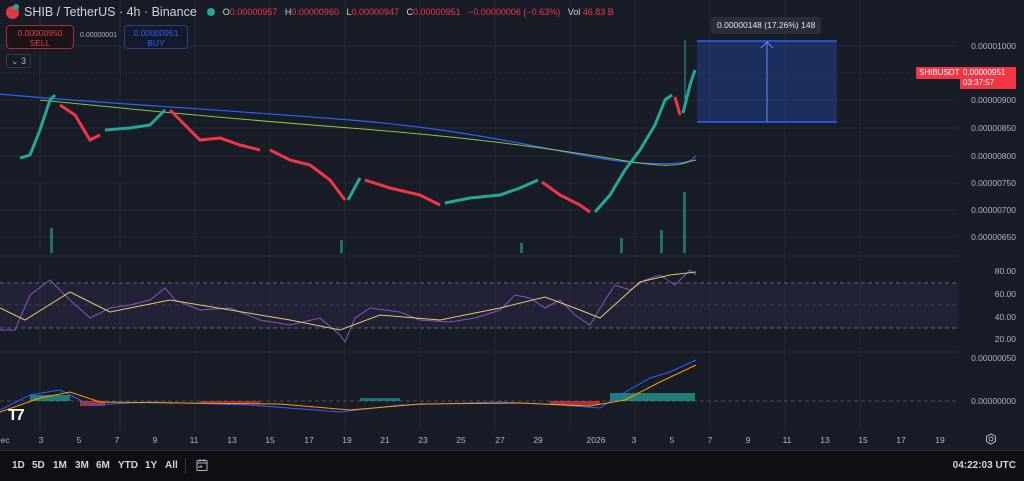 The image size is (1024, 481). What do you see at coordinates (40, 37) in the screenshot?
I see `sell-button: 0.00000950 SELL` at bounding box center [40, 37].